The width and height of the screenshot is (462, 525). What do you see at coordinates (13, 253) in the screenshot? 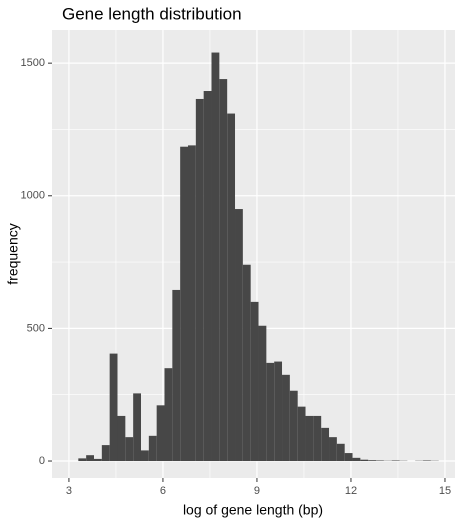
I see `y-axis-title: frequency` at bounding box center [13, 253].